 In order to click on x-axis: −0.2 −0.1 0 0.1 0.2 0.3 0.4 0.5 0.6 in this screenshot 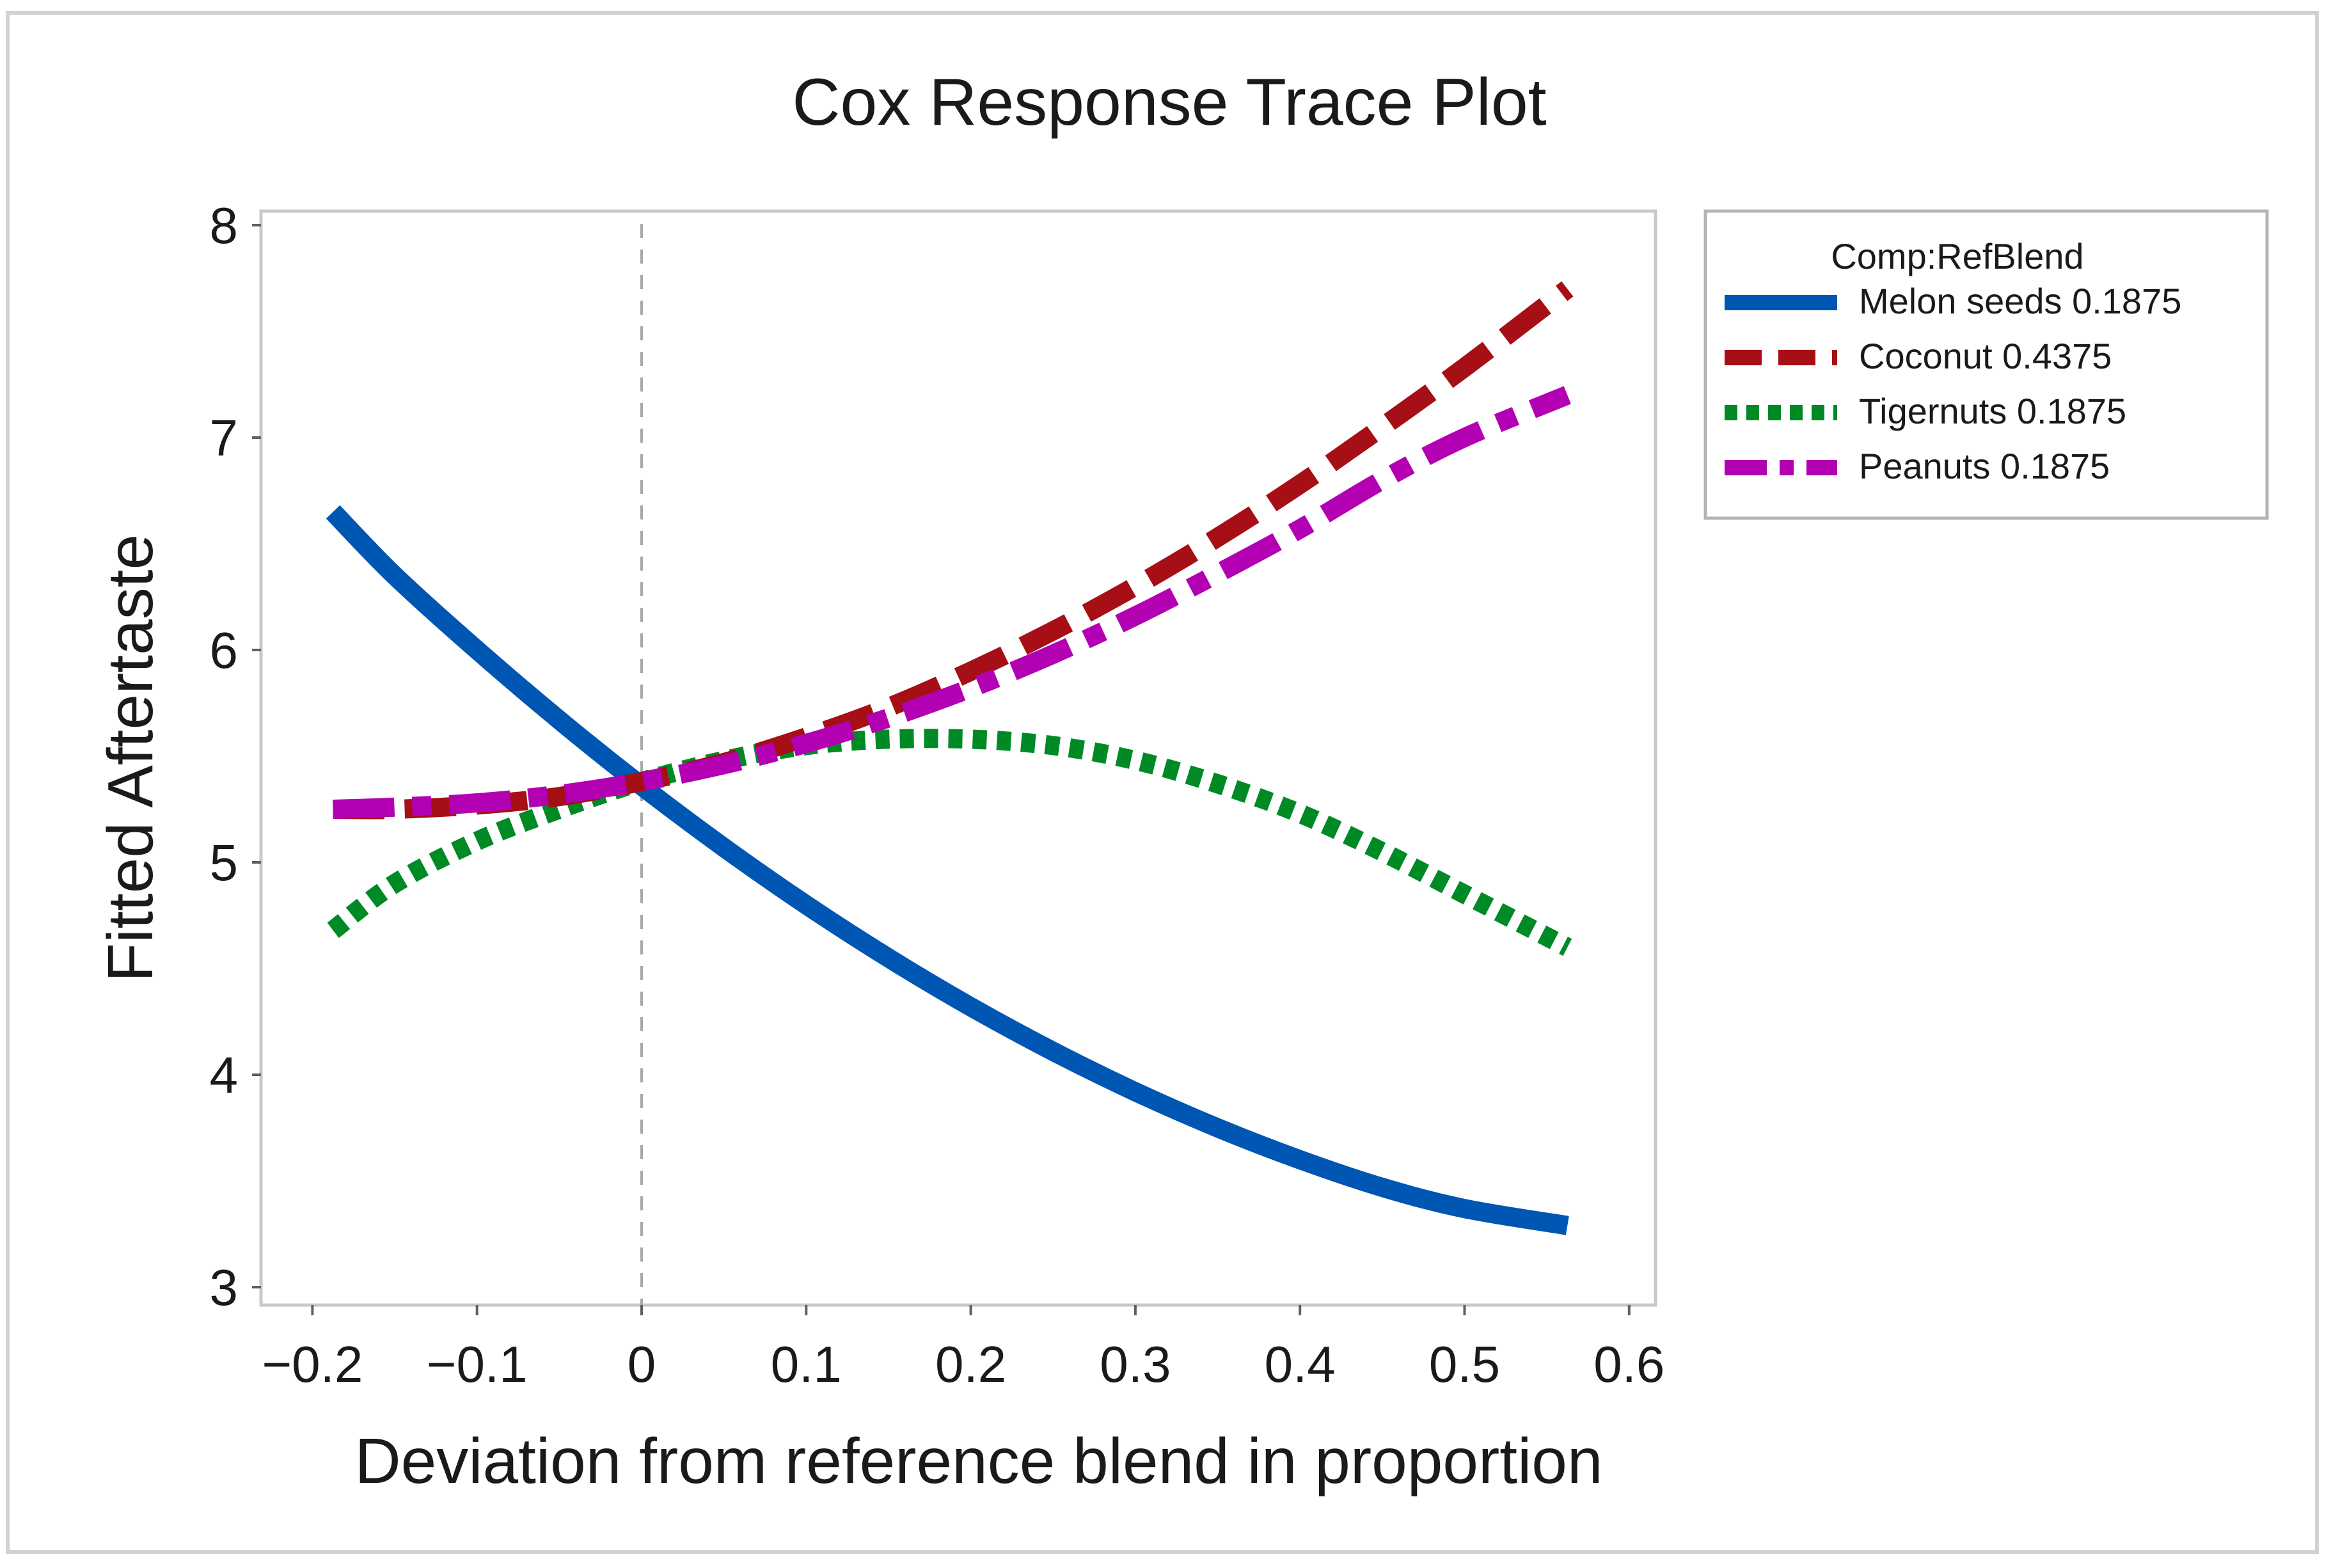, I will do `click(963, 1349)`.